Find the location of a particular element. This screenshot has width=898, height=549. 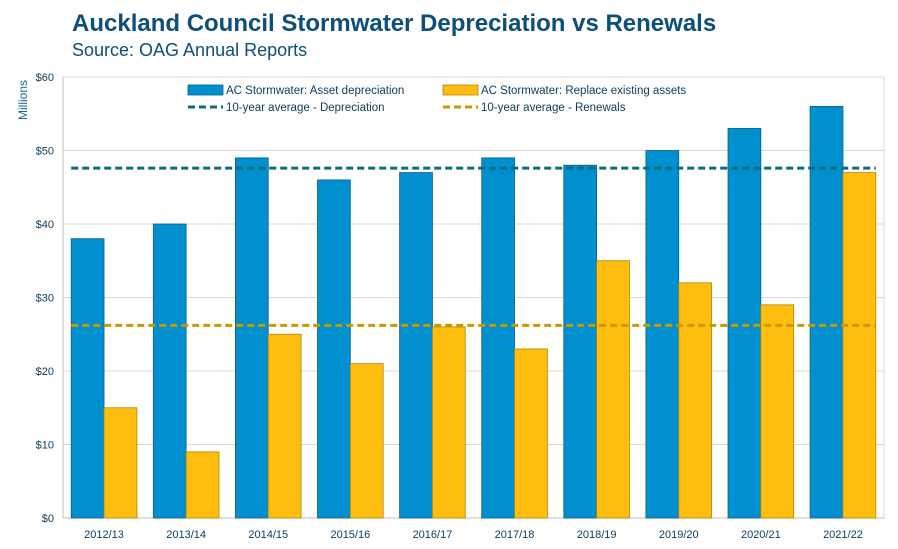

y-tick-label: $0 is located at coordinates (48, 519).